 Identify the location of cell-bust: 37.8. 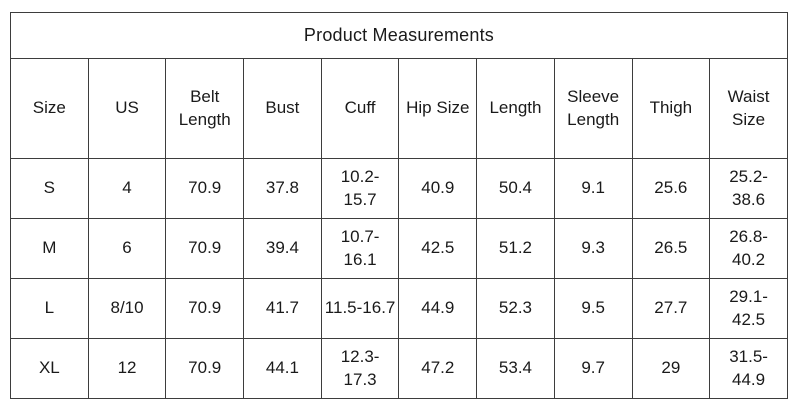
(282, 188).